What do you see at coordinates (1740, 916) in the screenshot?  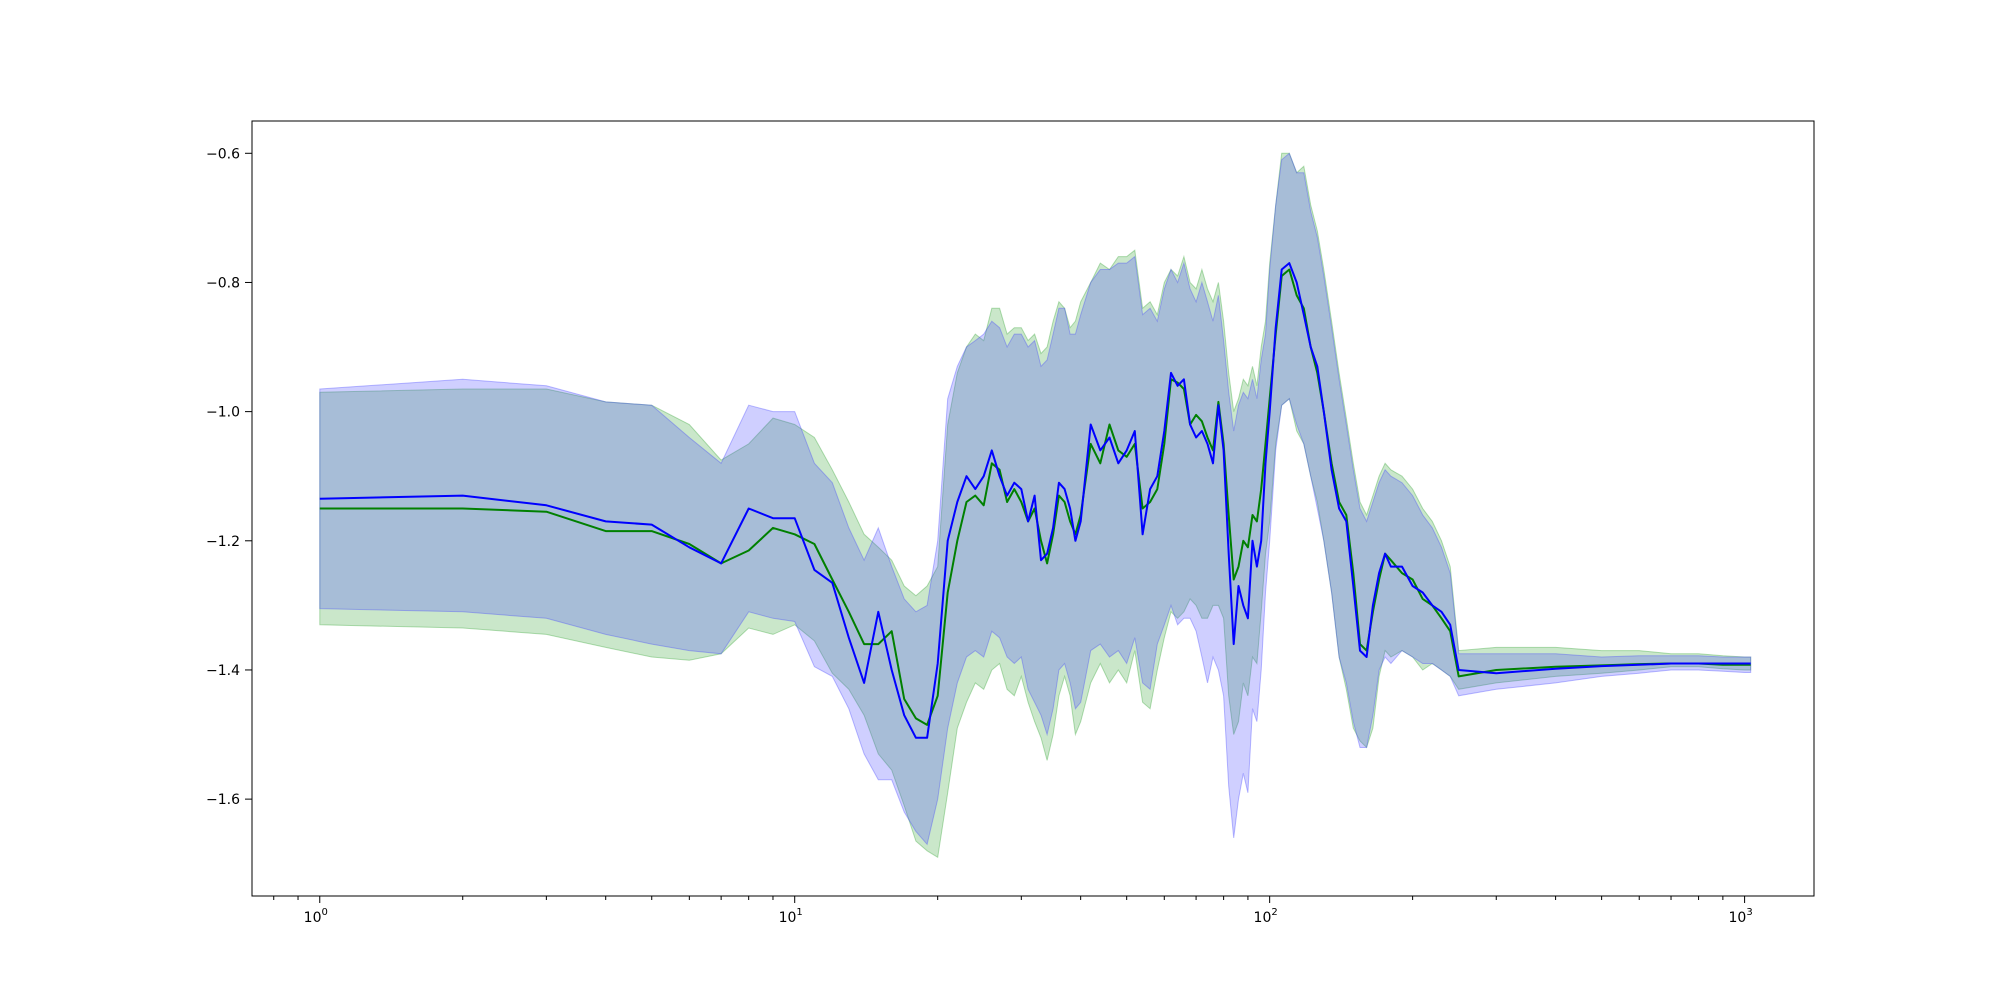 I see `x-tick-label: 10³` at bounding box center [1740, 916].